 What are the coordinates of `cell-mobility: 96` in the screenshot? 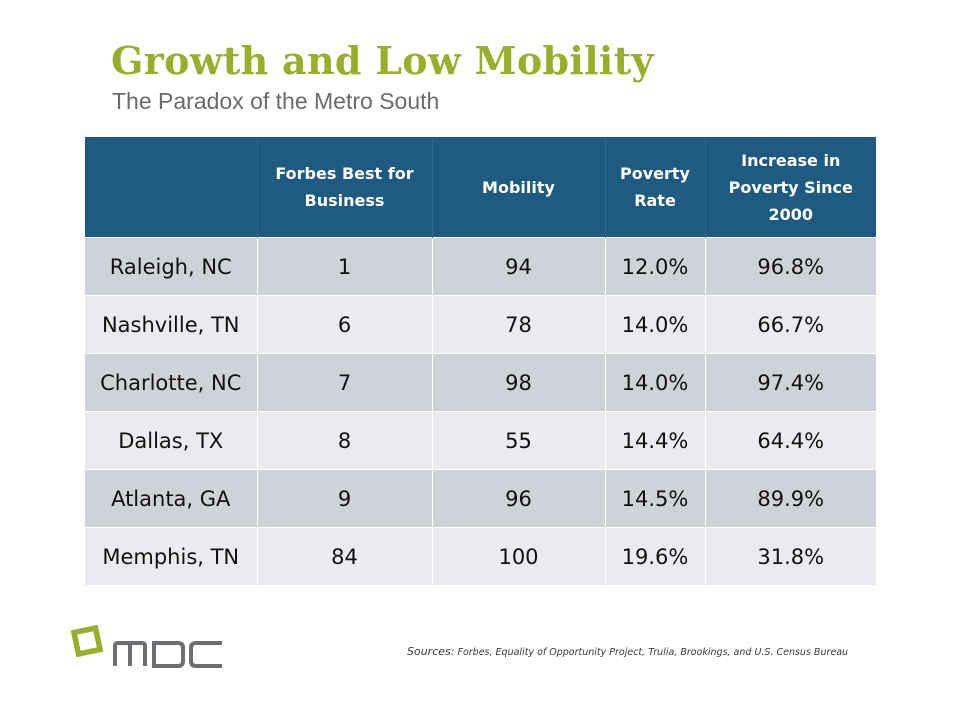 It's located at (519, 498).